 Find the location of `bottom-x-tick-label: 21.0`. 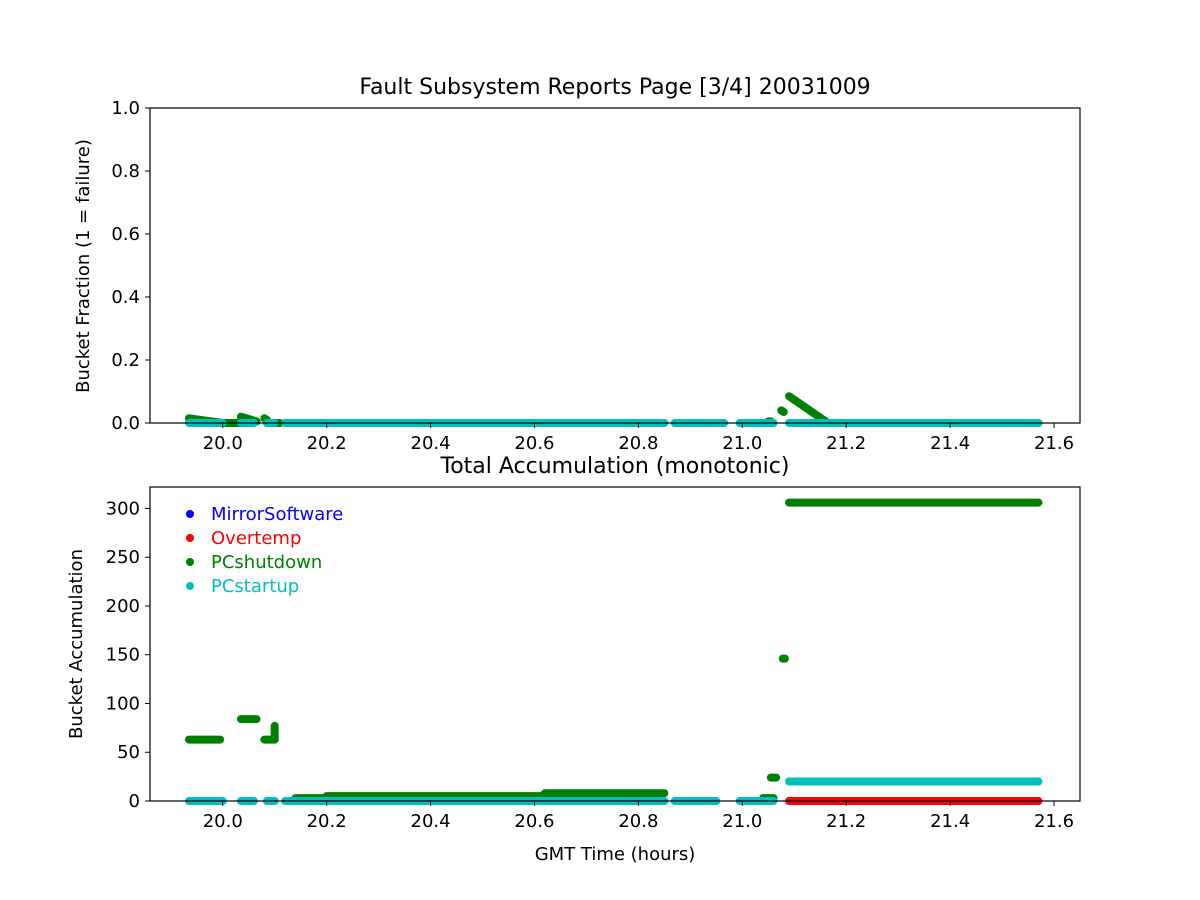

bottom-x-tick-label: 21.0 is located at coordinates (742, 821).